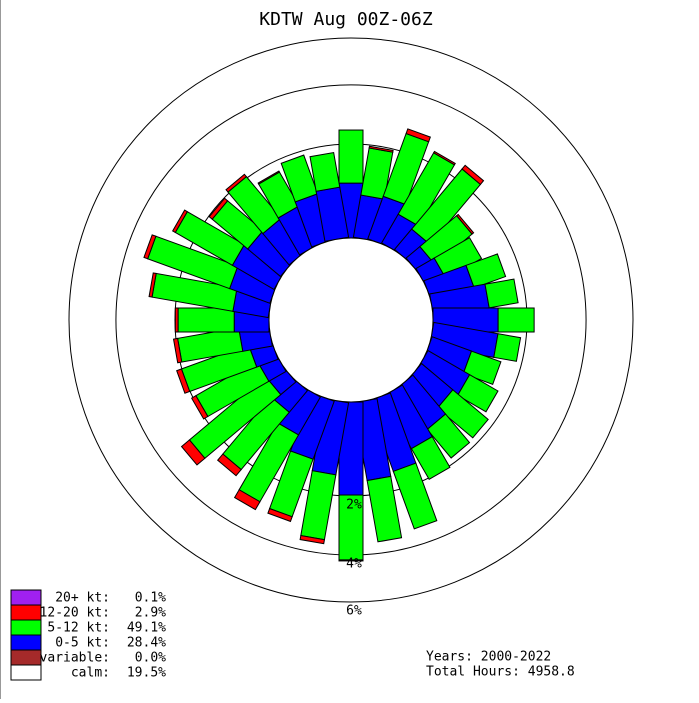 This screenshot has height=703, width=699. Describe the element at coordinates (346, 19) in the screenshot. I see `chart-title: KDTW Aug 00Z-06Z` at that location.